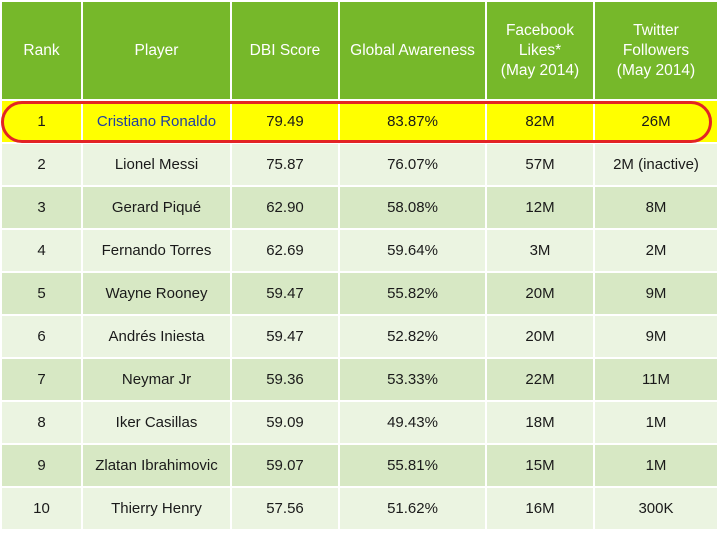 The height and width of the screenshot is (546, 717). Describe the element at coordinates (156, 379) in the screenshot. I see `cell-player: Neymar Jr` at that location.